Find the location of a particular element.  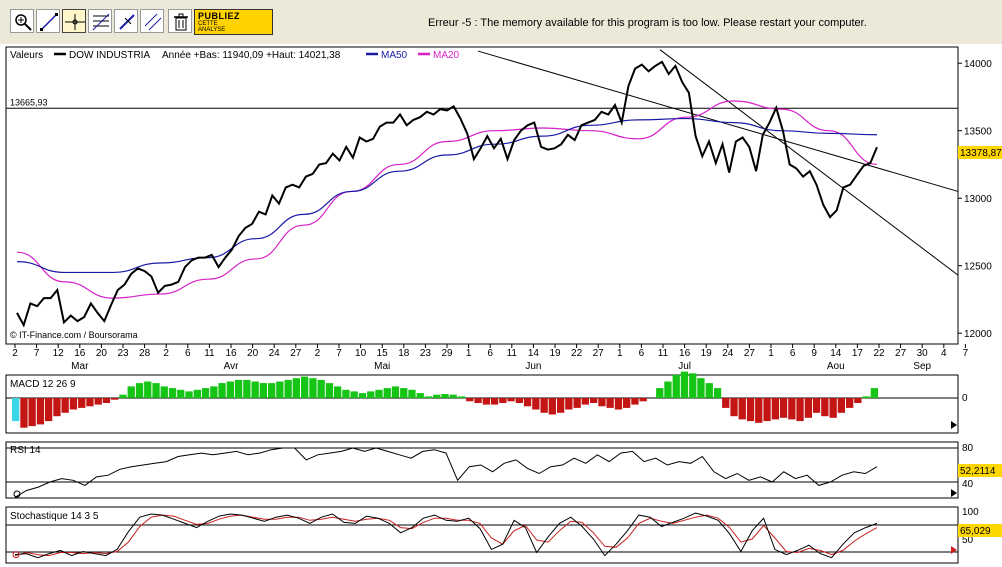

trendline-tool-button is located at coordinates (48, 21).